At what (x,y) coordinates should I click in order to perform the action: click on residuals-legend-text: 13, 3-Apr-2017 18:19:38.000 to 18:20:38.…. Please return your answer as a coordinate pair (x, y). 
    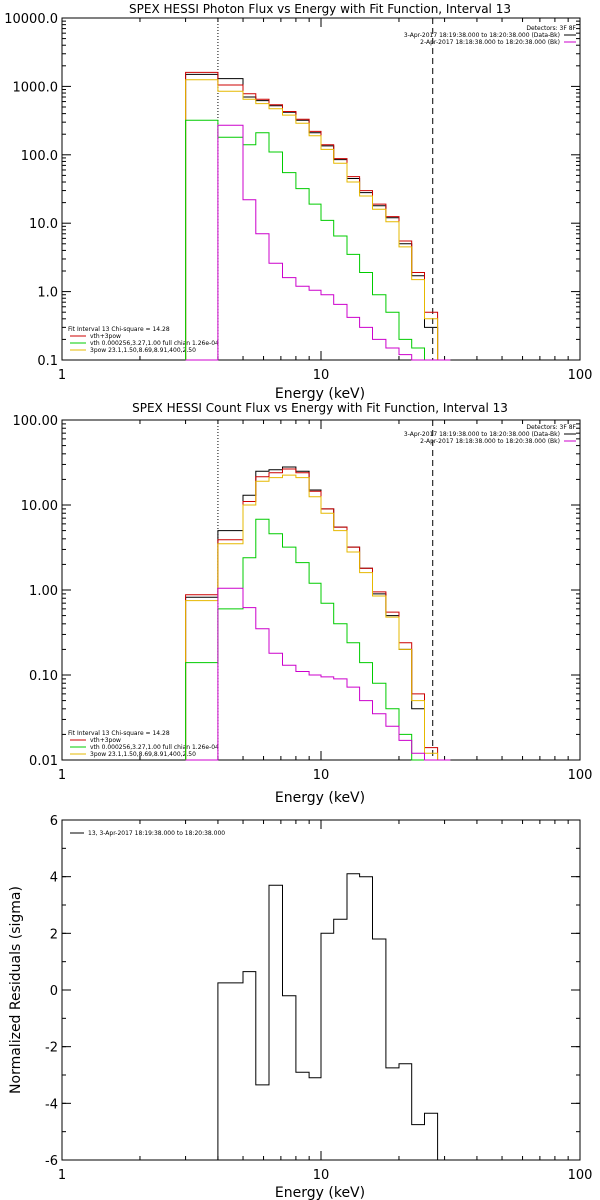
    Looking at the image, I should click on (156, 833).